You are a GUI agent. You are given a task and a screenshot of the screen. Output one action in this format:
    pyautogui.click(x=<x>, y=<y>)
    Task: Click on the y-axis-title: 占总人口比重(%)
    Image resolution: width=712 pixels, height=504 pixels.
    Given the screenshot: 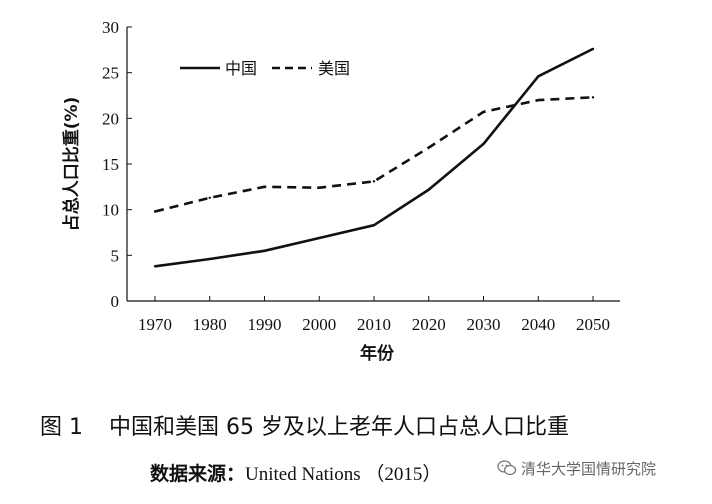 What is the action you would take?
    pyautogui.click(x=71, y=164)
    